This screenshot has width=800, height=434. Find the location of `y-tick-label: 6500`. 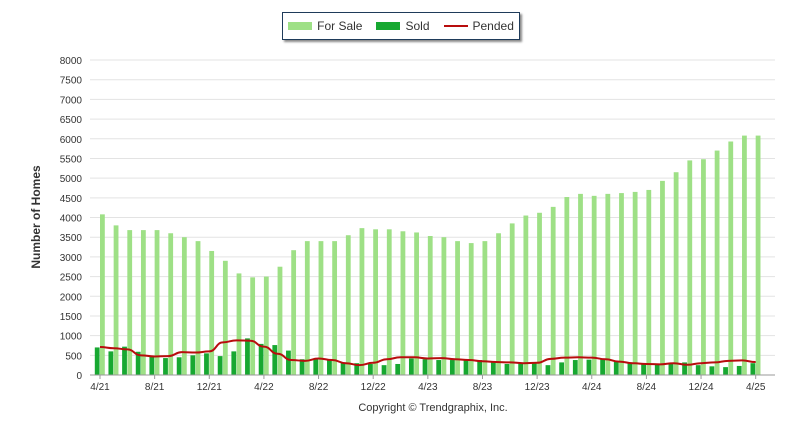

y-tick-label: 6500 is located at coordinates (71, 120).